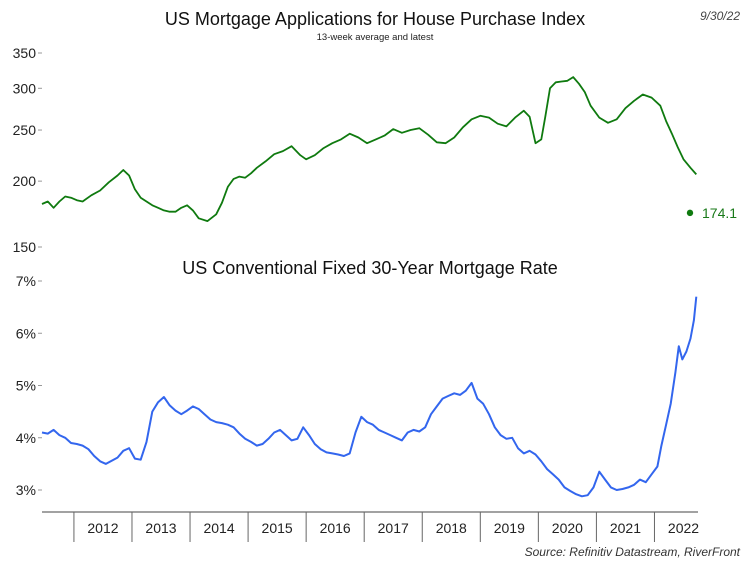 Image resolution: width=750 pixels, height=563 pixels. I want to click on y-tick-label: 350, so click(25, 53).